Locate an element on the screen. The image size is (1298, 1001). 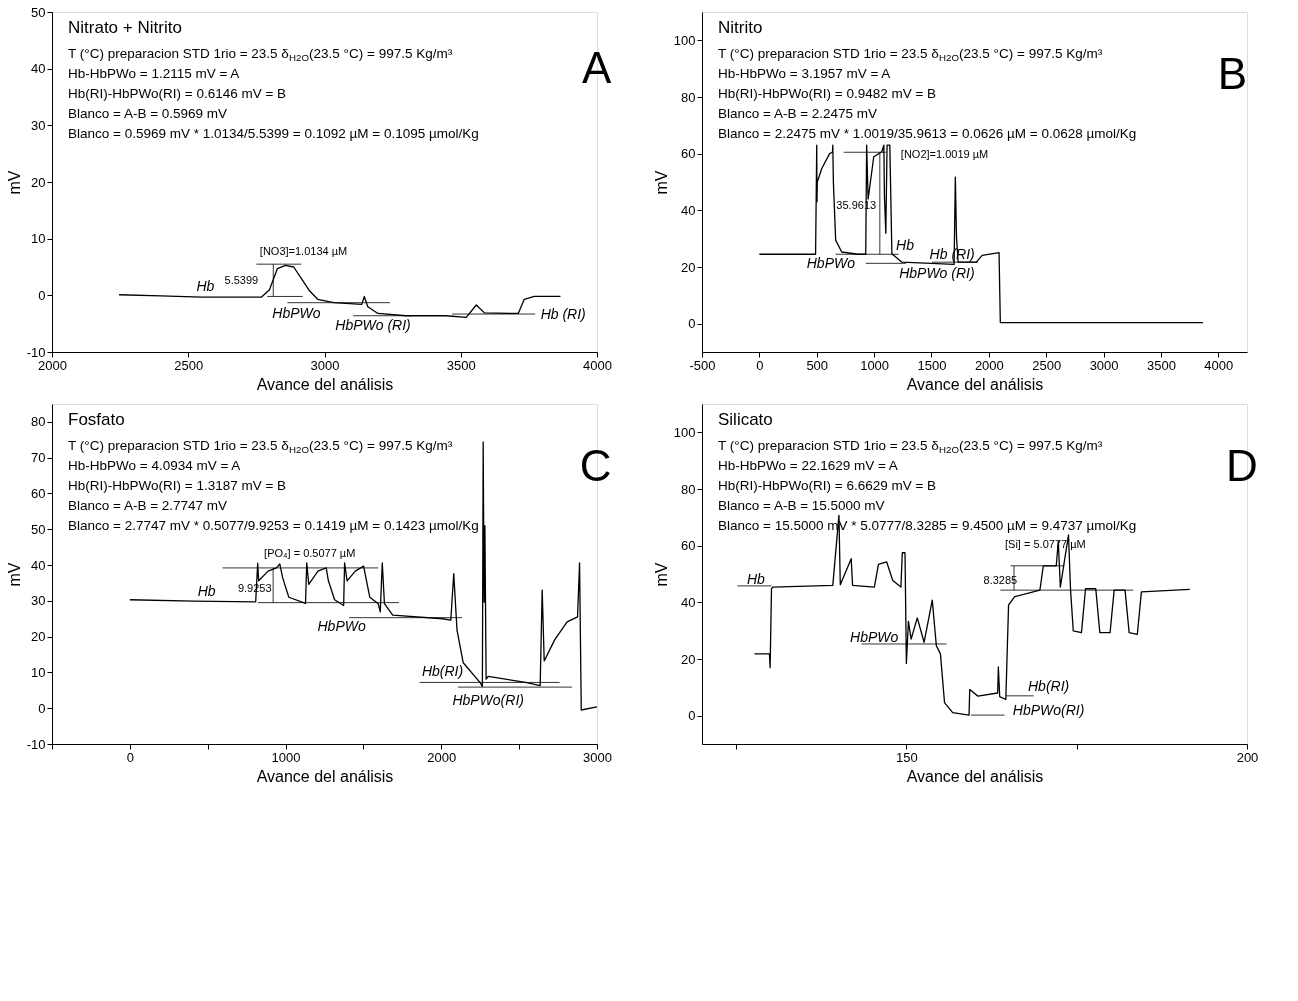
text: C is located at coordinates (595, 465).